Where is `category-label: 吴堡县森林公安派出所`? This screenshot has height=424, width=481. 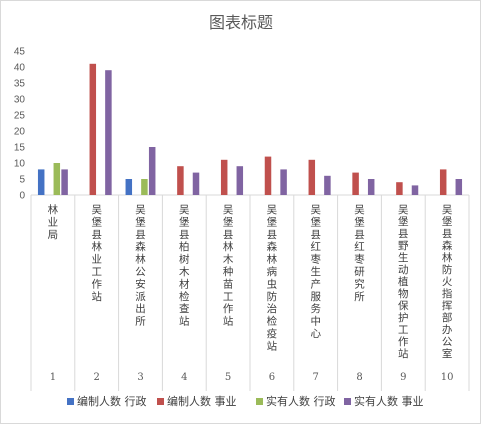
category-label: 吴堡县森林公安派出所 is located at coordinates (140, 266).